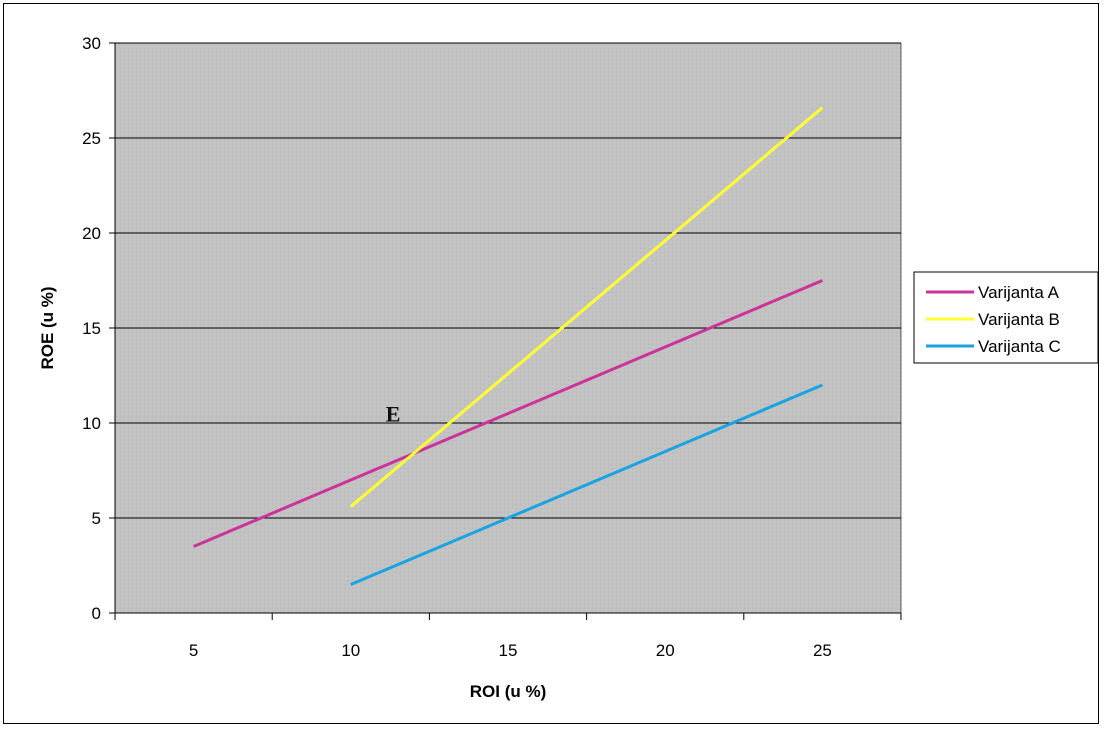 The image size is (1104, 729). Describe the element at coordinates (1019, 292) in the screenshot. I see `legend-label-1: Varijanta A` at that location.